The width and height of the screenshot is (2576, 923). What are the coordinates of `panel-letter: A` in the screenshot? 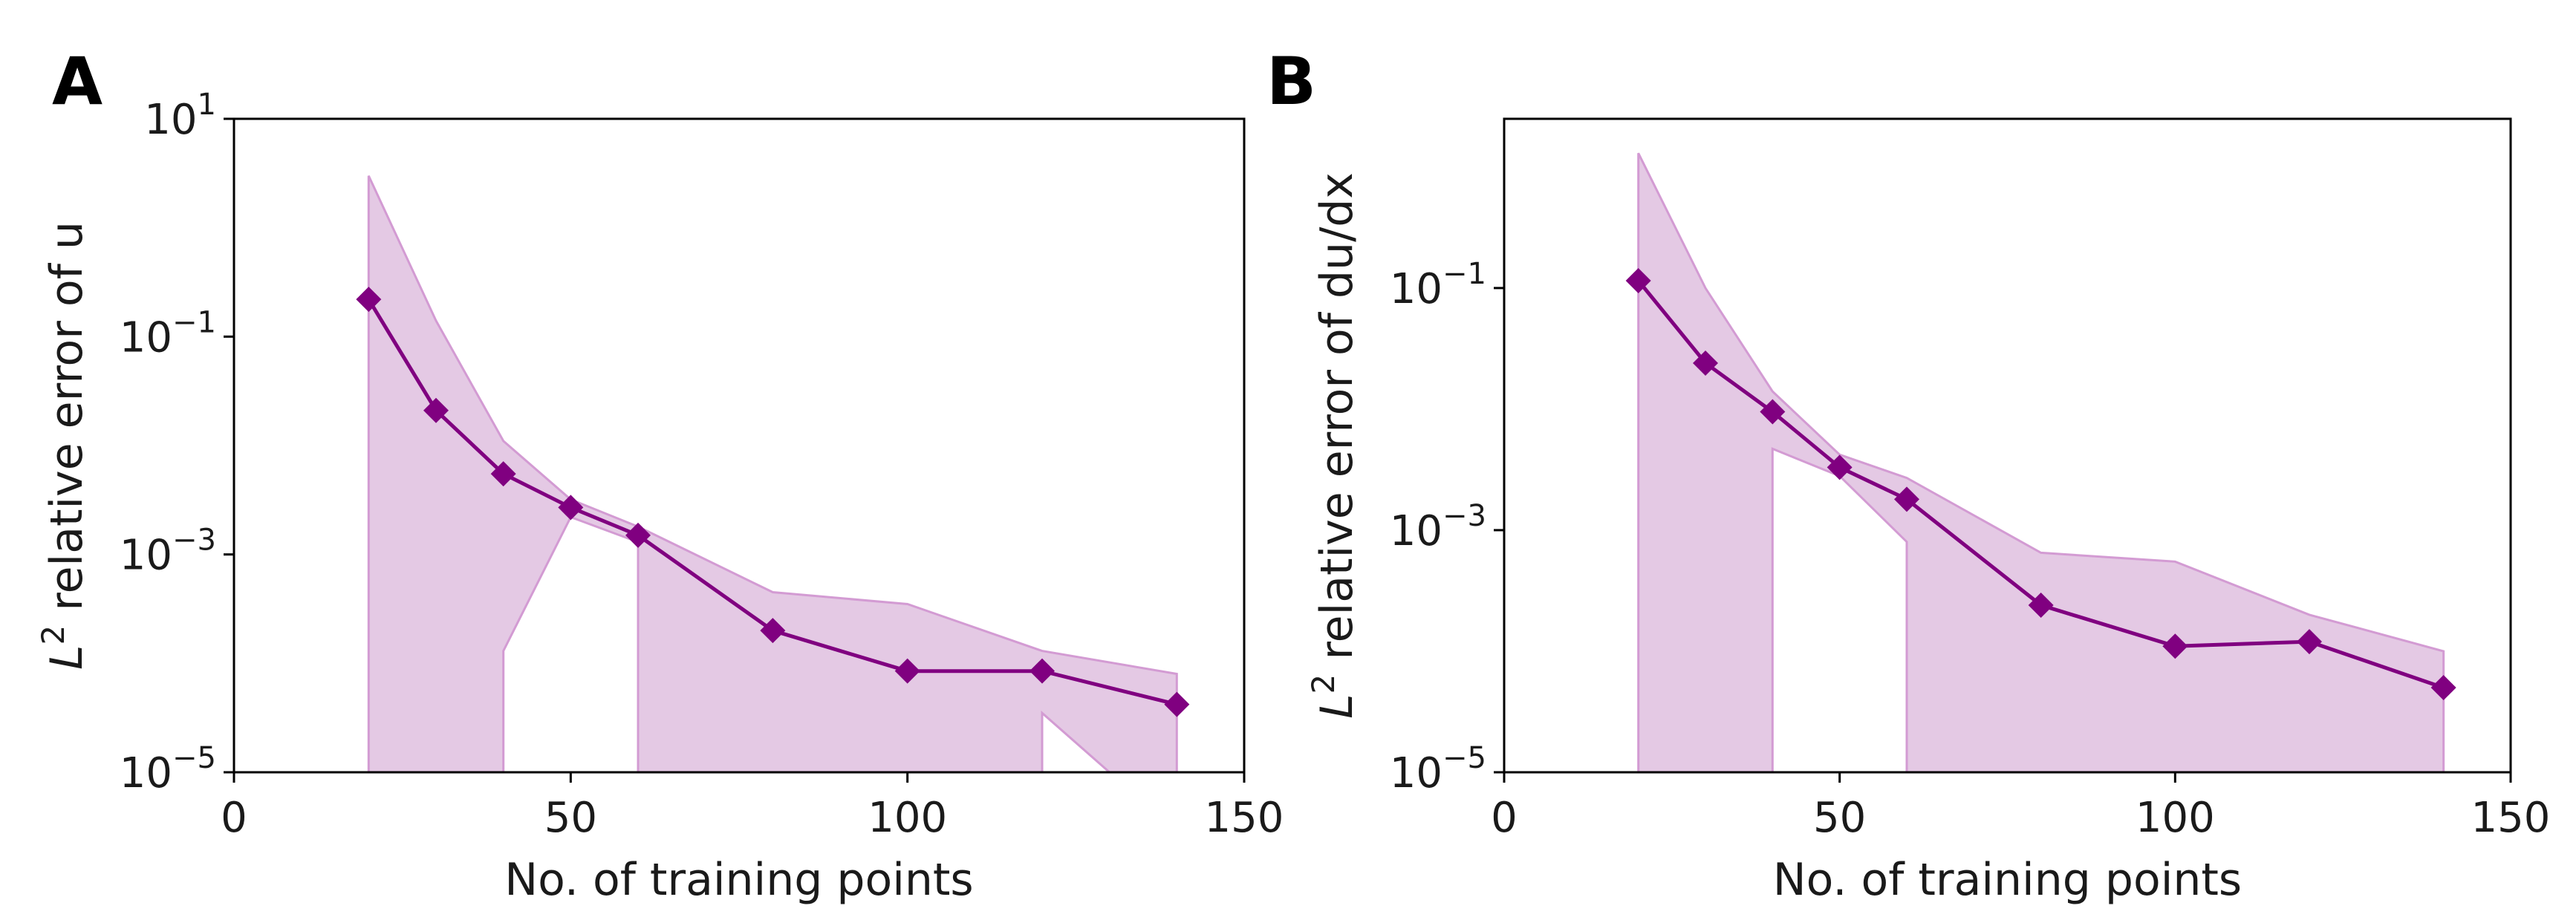 It's located at (77, 82).